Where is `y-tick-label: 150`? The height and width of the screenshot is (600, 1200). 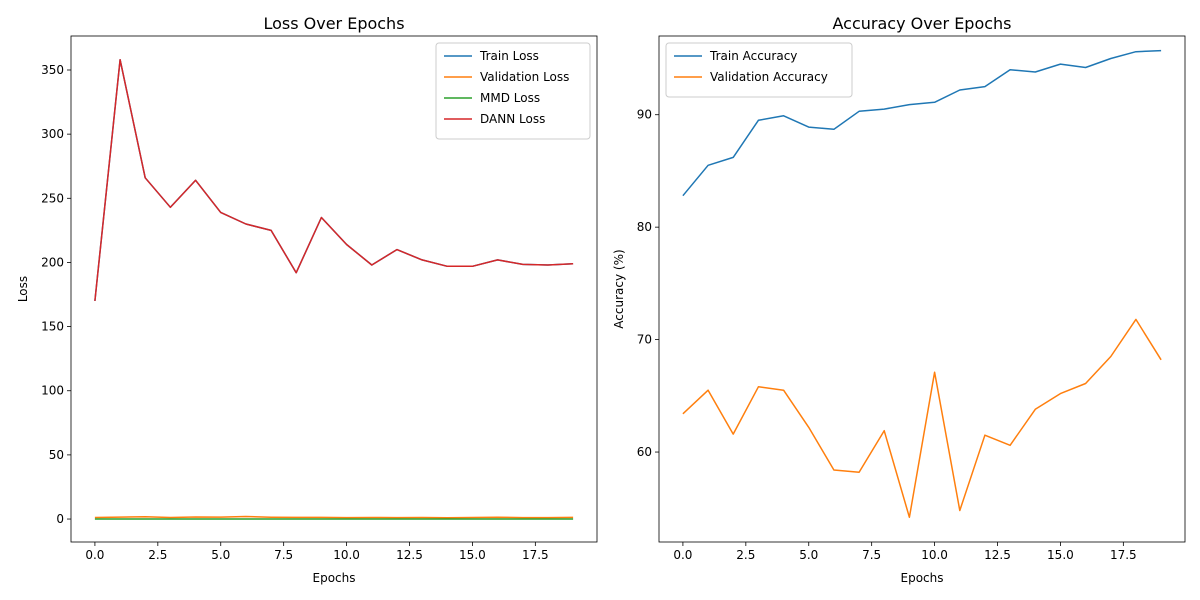 y-tick-label: 150 is located at coordinates (52, 327).